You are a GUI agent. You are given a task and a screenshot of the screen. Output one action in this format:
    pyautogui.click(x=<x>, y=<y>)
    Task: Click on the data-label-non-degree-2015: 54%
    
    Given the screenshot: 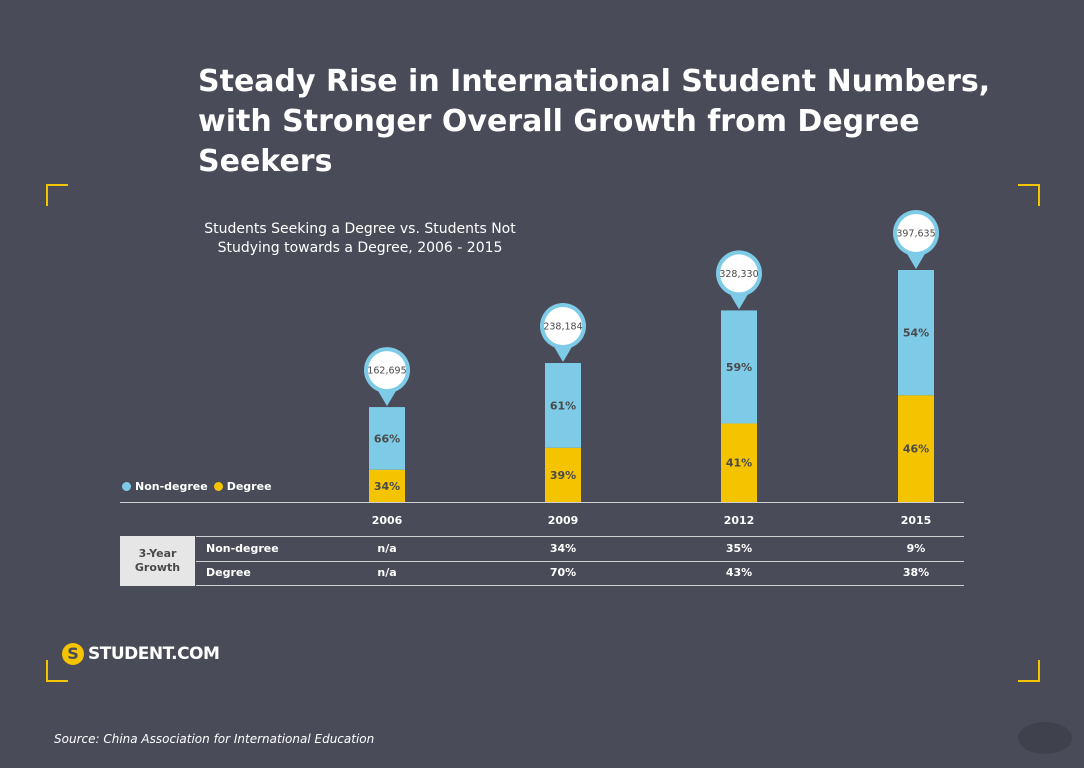 What is the action you would take?
    pyautogui.click(x=916, y=333)
    